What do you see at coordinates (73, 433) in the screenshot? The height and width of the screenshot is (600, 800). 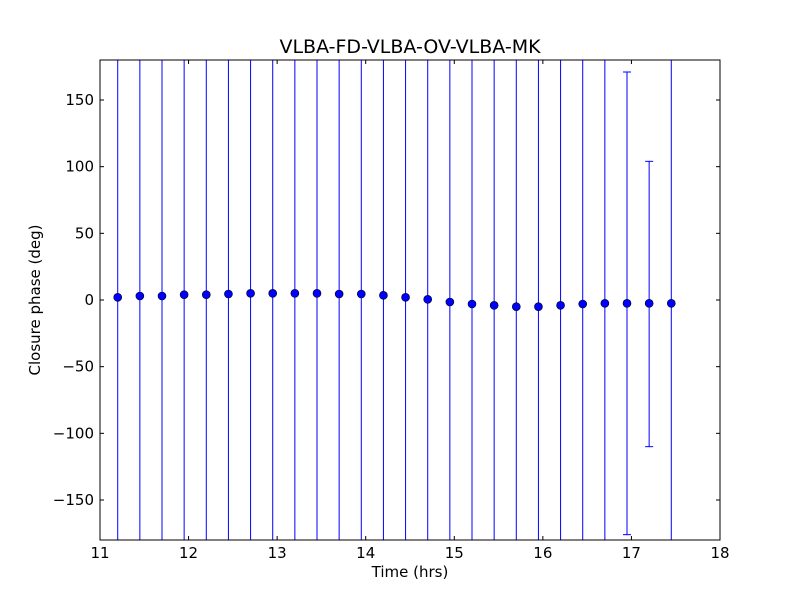 I see `y-tick-label: −100` at bounding box center [73, 433].